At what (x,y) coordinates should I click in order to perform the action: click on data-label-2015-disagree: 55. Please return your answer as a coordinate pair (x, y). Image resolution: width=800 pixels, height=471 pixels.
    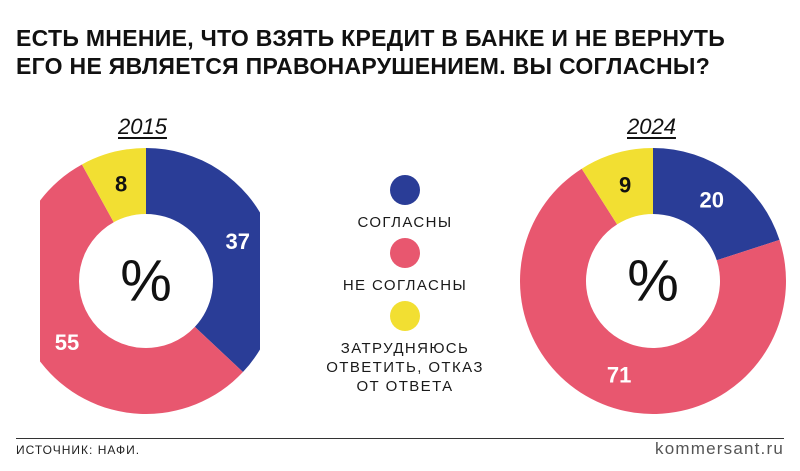
    Looking at the image, I should click on (67, 342).